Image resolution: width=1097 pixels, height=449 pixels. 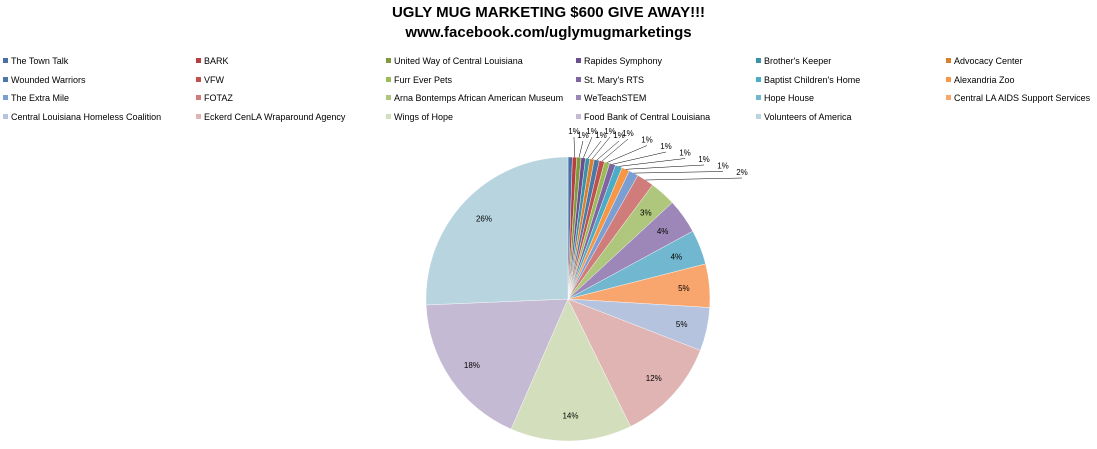 I want to click on legend-item: United Way of Central Louisiana, so click(x=454, y=61).